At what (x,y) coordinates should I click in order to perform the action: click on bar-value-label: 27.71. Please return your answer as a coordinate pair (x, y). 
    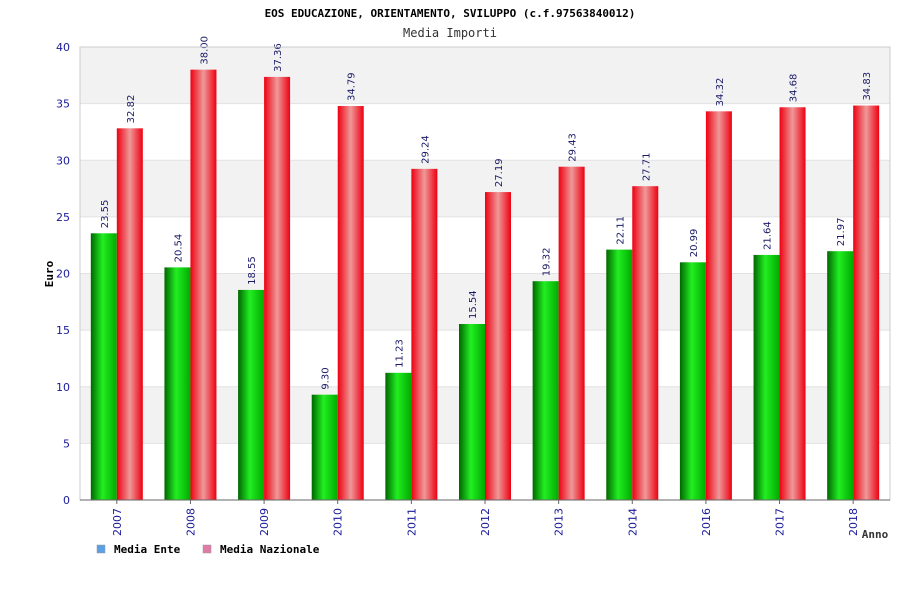
    Looking at the image, I should click on (646, 167).